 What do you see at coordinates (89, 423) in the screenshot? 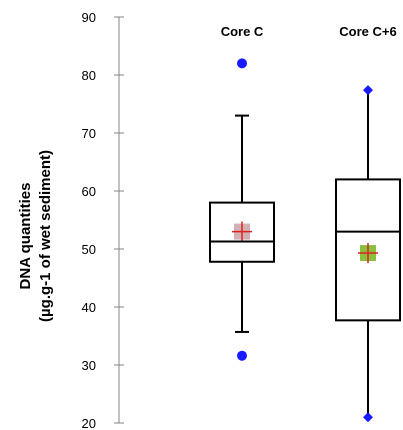
I see `y-tick-label: 20` at bounding box center [89, 423].